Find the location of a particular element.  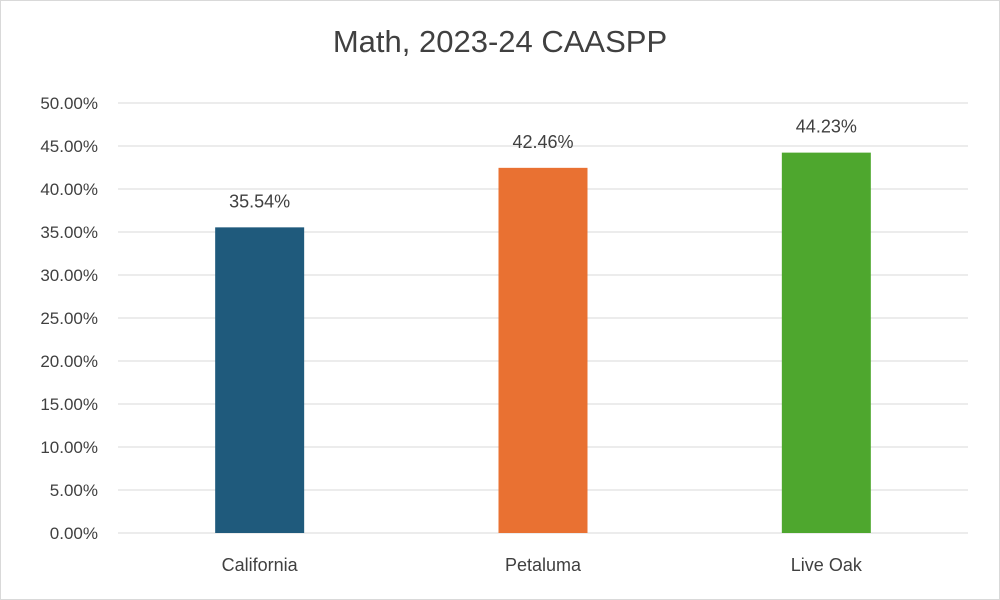

y-tick-label: 30.00% is located at coordinates (69, 275).